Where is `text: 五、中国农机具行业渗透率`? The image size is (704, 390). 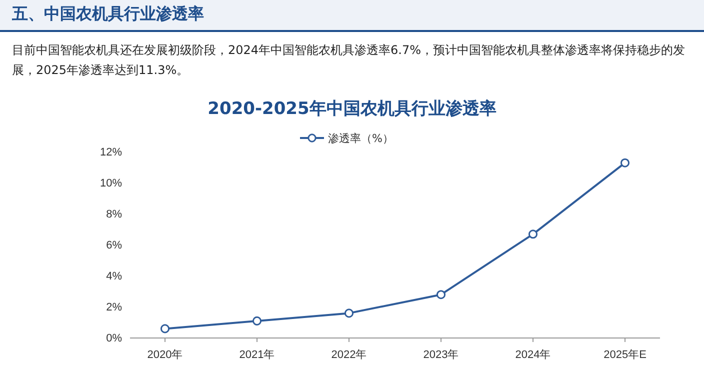
text: 五、中国农机具行业渗透率 is located at coordinates (108, 14).